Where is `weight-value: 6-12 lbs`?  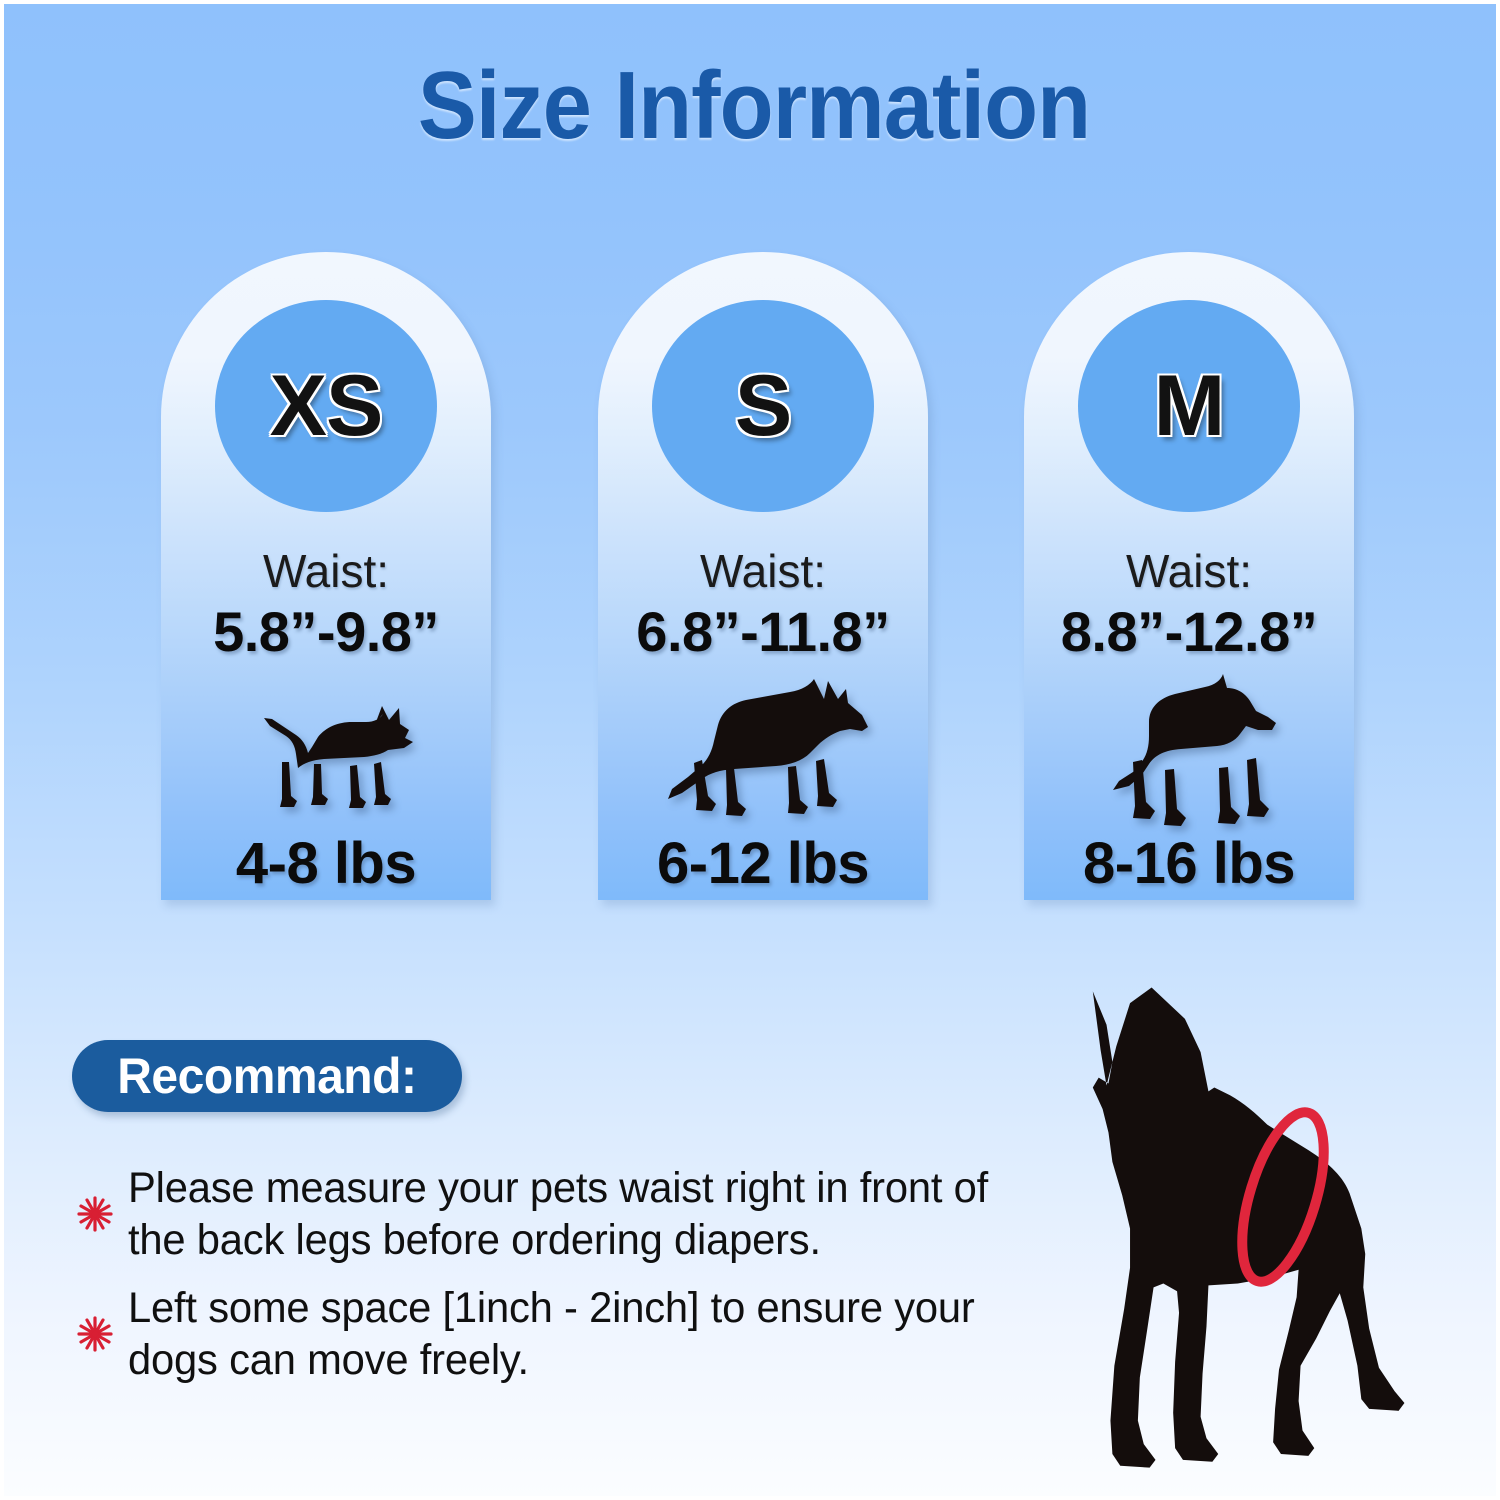
weight-value: 6-12 lbs is located at coordinates (763, 863).